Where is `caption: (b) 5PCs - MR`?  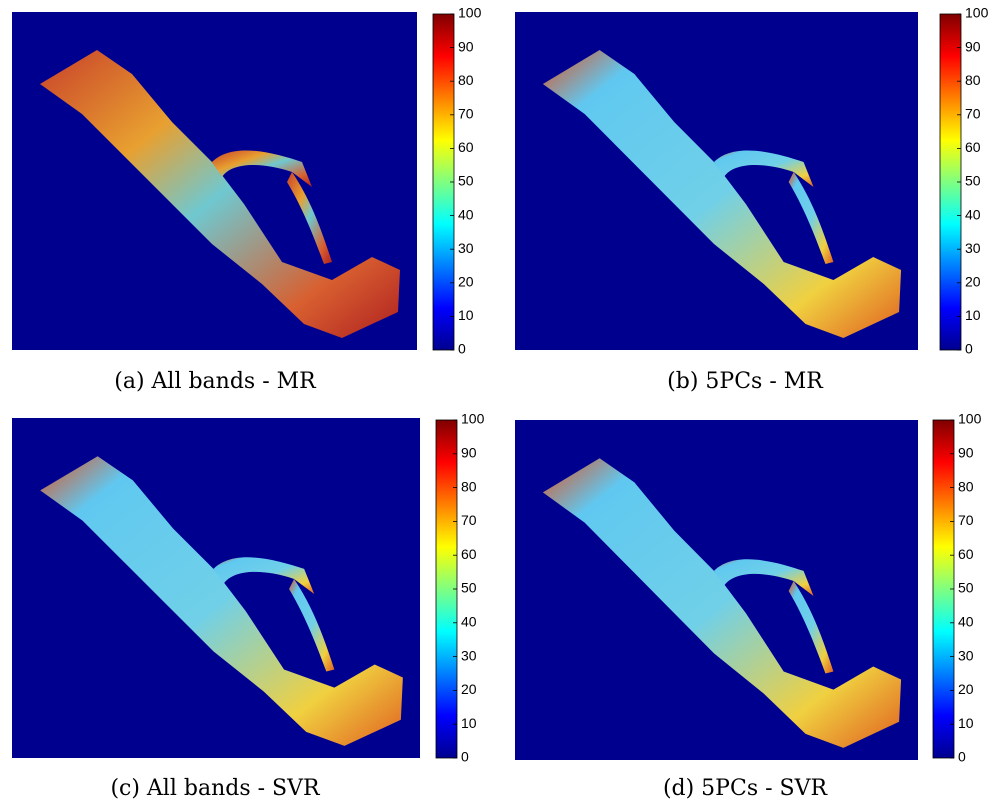
caption: (b) 5PCs - MR is located at coordinates (745, 381).